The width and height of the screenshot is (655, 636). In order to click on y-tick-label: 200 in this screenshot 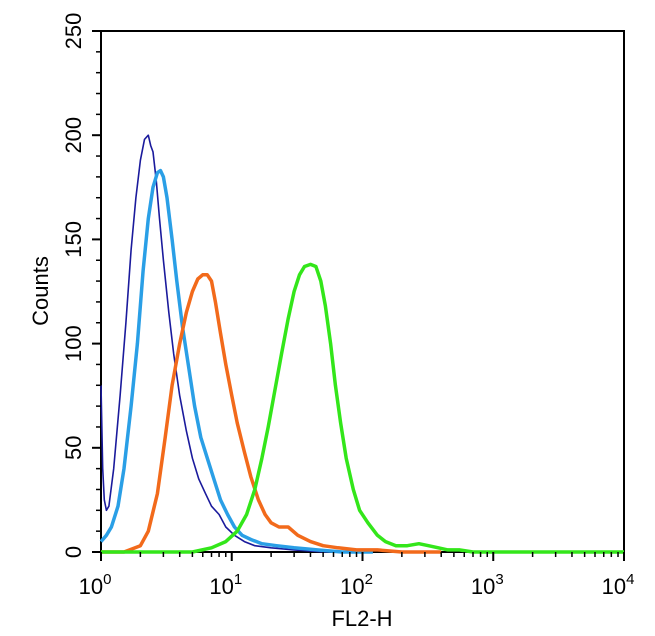, I will do `click(73, 135)`.